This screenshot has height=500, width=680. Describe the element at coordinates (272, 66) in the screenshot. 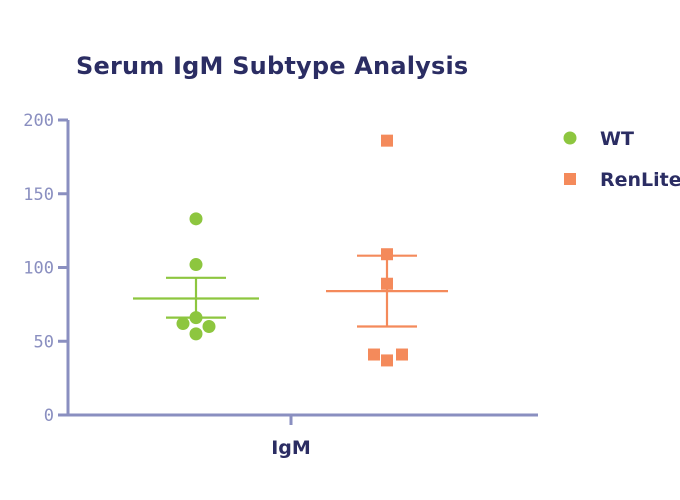

I see `chart-title: Serum IgM Subtype Analysis` at that location.